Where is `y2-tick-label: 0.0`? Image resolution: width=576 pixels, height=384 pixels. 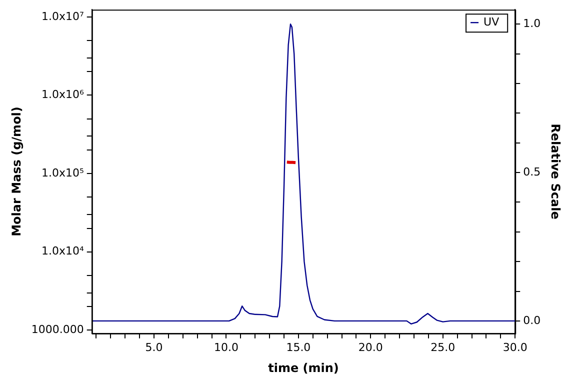 y2-tick-label: 0.0 is located at coordinates (532, 320).